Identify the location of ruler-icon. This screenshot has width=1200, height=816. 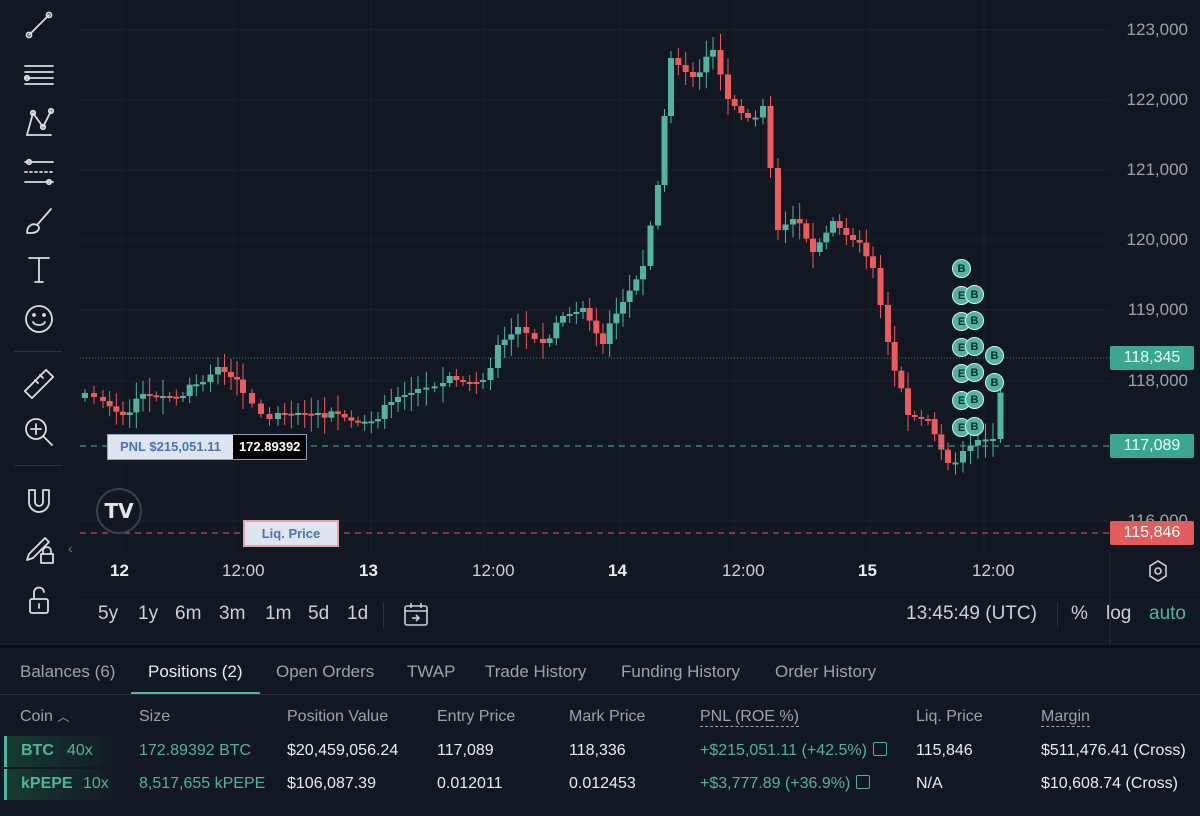
(39, 384).